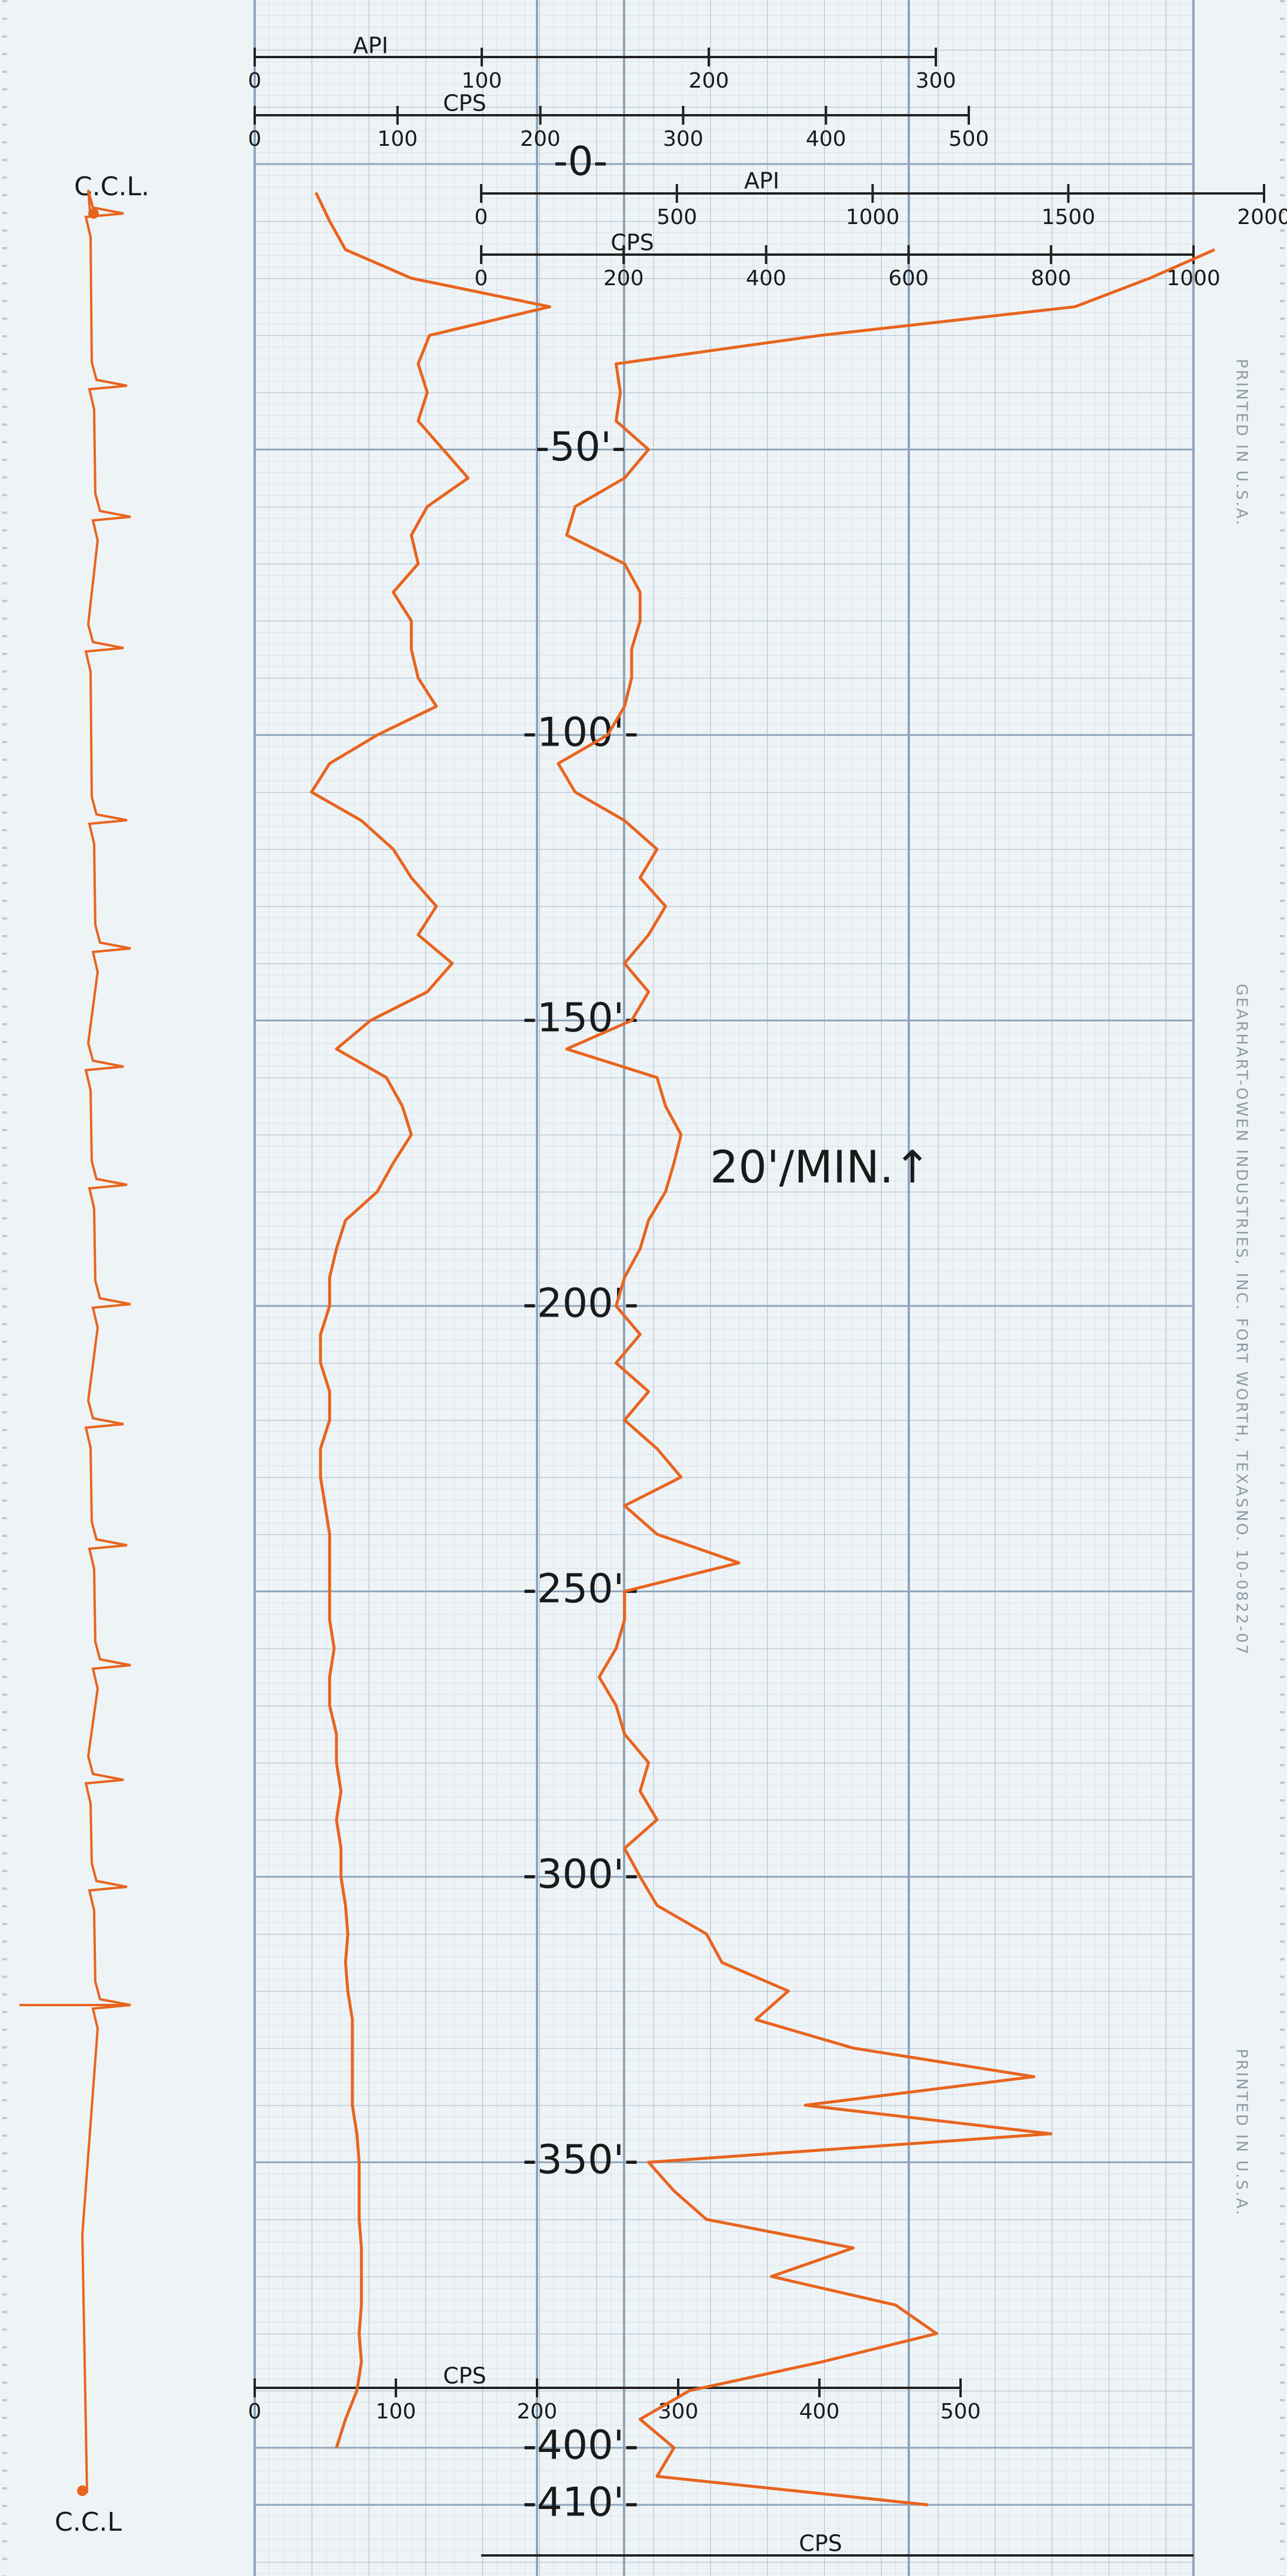 The image size is (1287, 2576). I want to click on scale-tick-label: 800, so click(1051, 278).